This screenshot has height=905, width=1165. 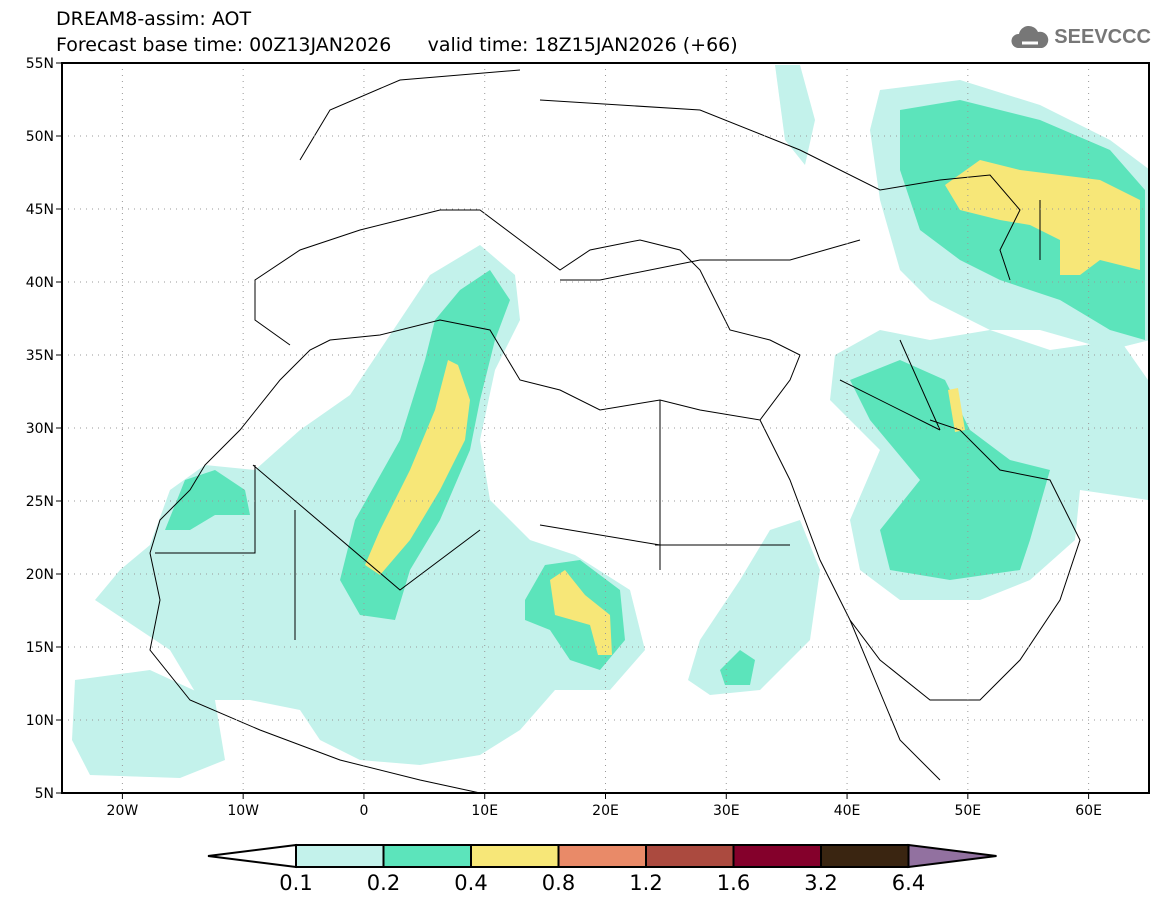 I want to click on cloud-icon, so click(x=1030, y=36).